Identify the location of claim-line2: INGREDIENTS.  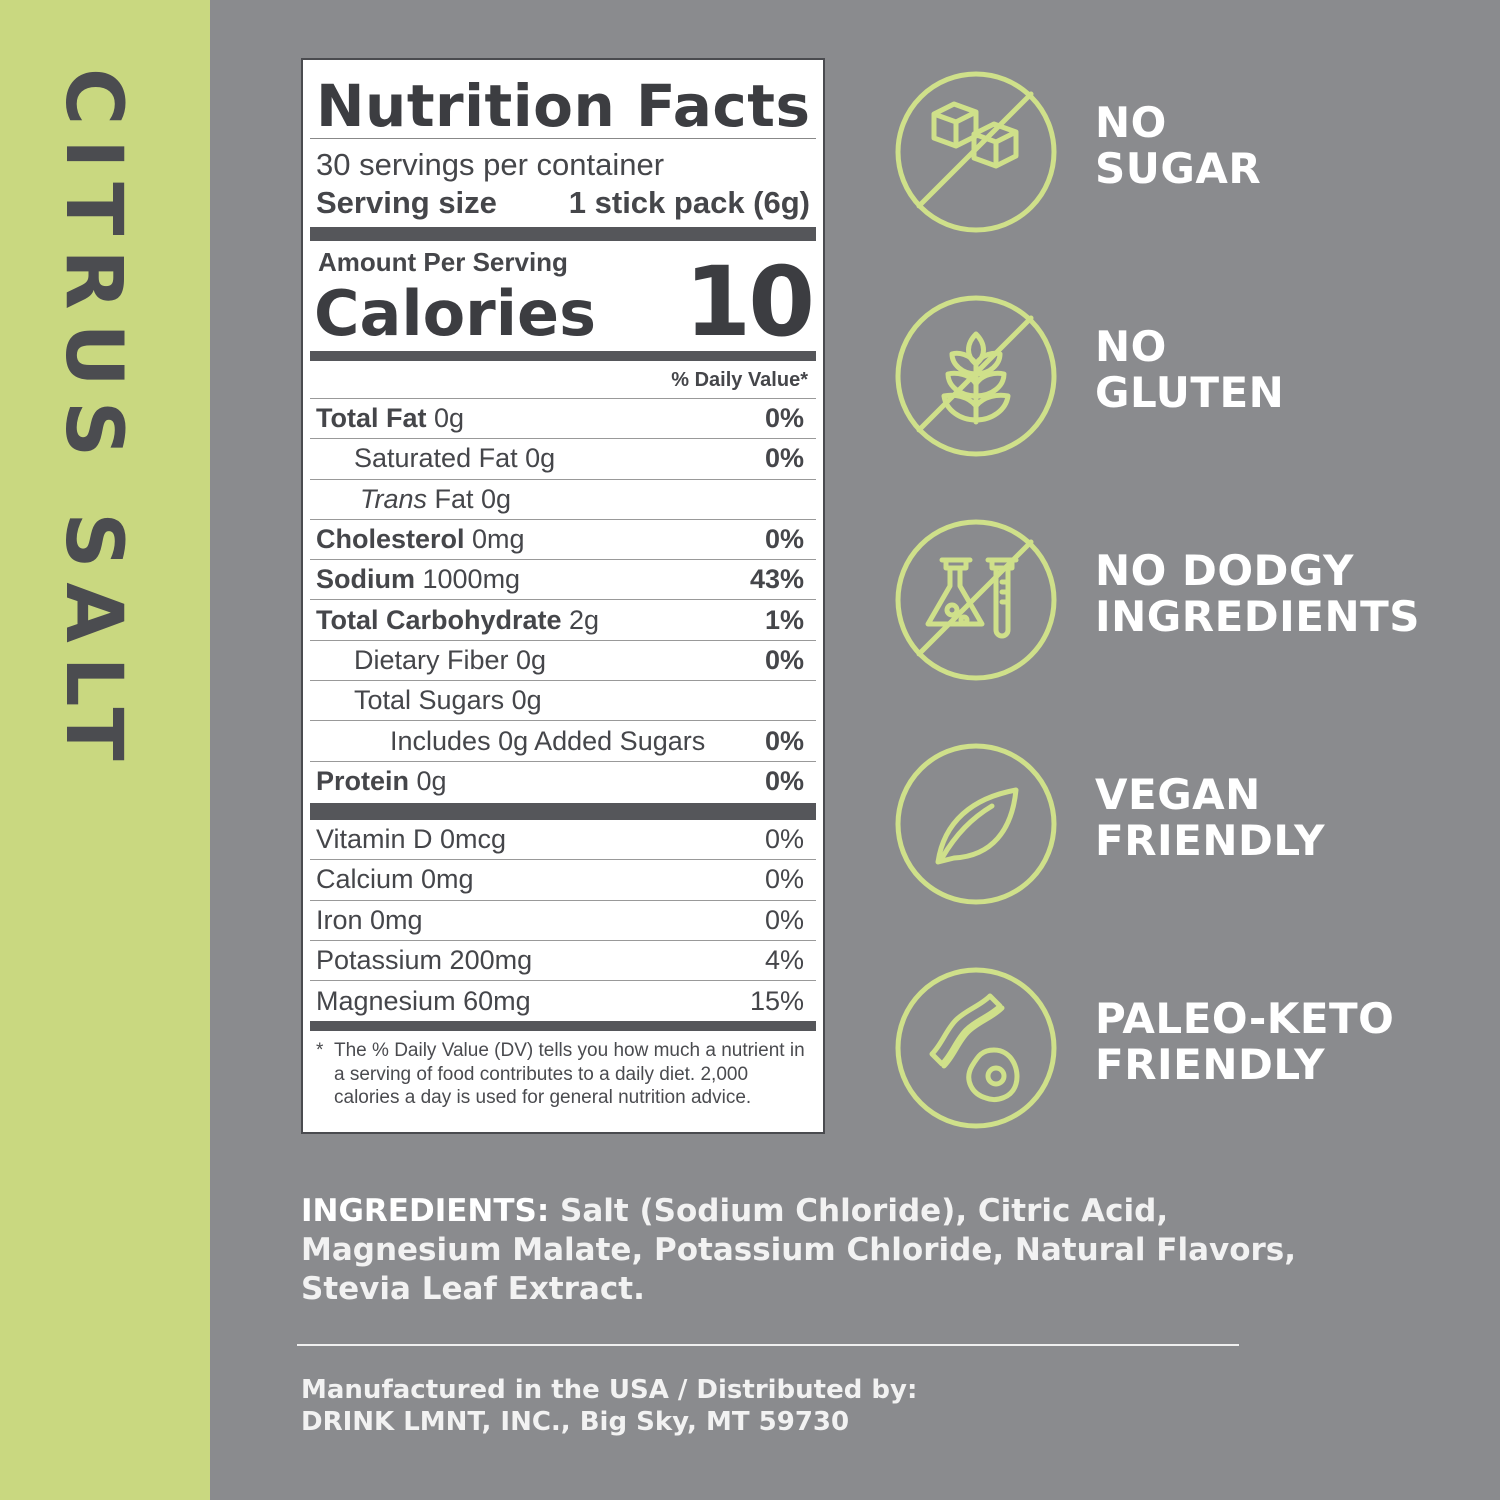
(1258, 616).